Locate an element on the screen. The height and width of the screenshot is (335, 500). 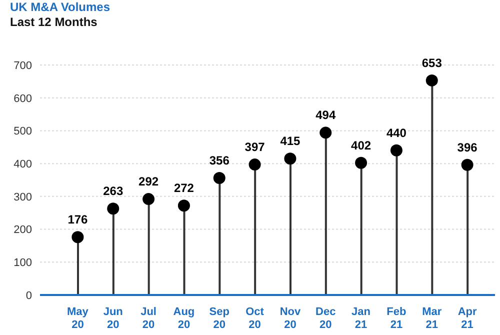
x-tick-label: Apr 21 is located at coordinates (468, 318).